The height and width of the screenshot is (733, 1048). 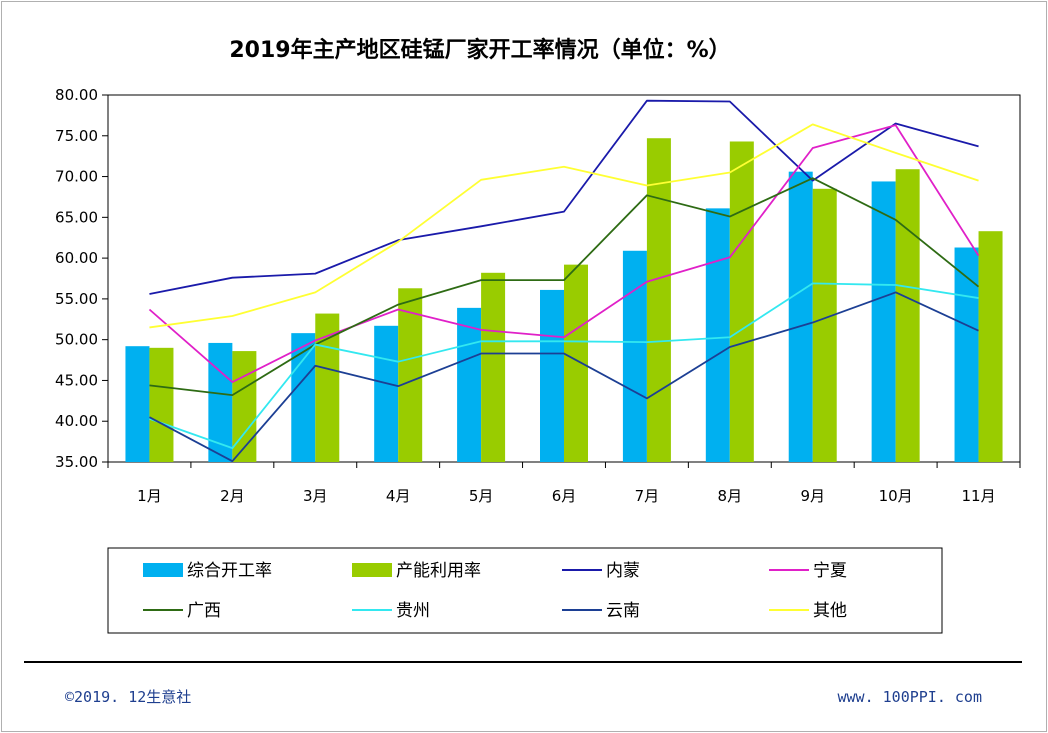 I want to click on y-tick-label: 50.00, so click(x=76, y=340).